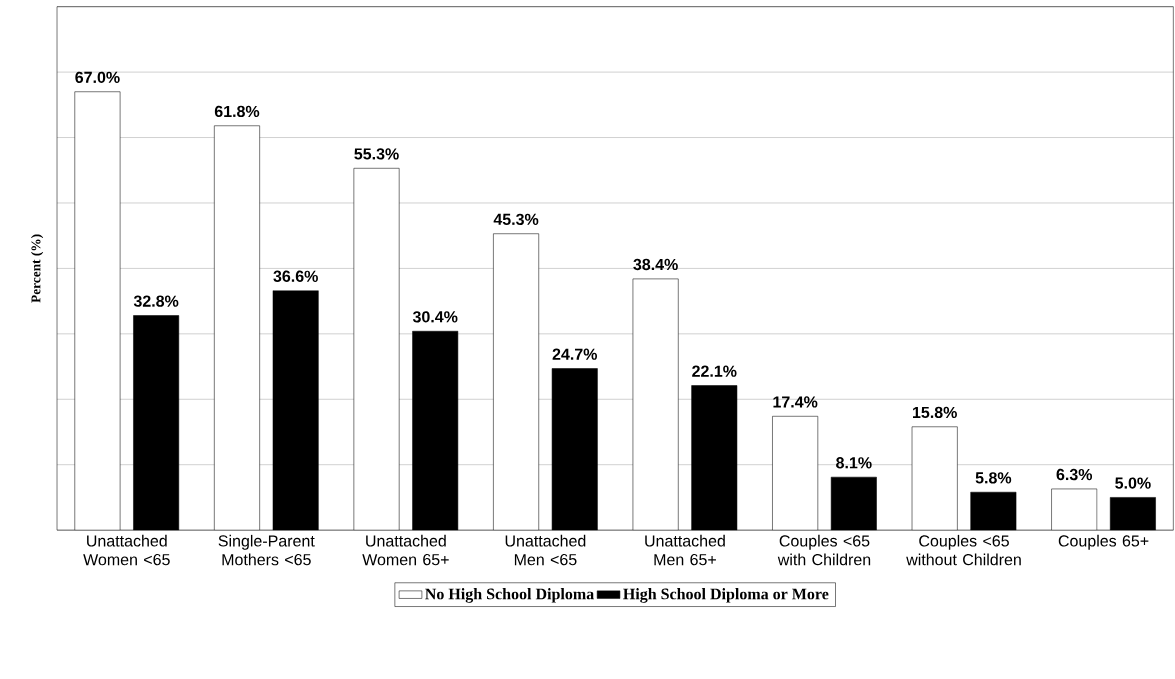  Describe the element at coordinates (963, 550) in the screenshot. I see `x-tick-label: Couples <65 without Children` at that location.